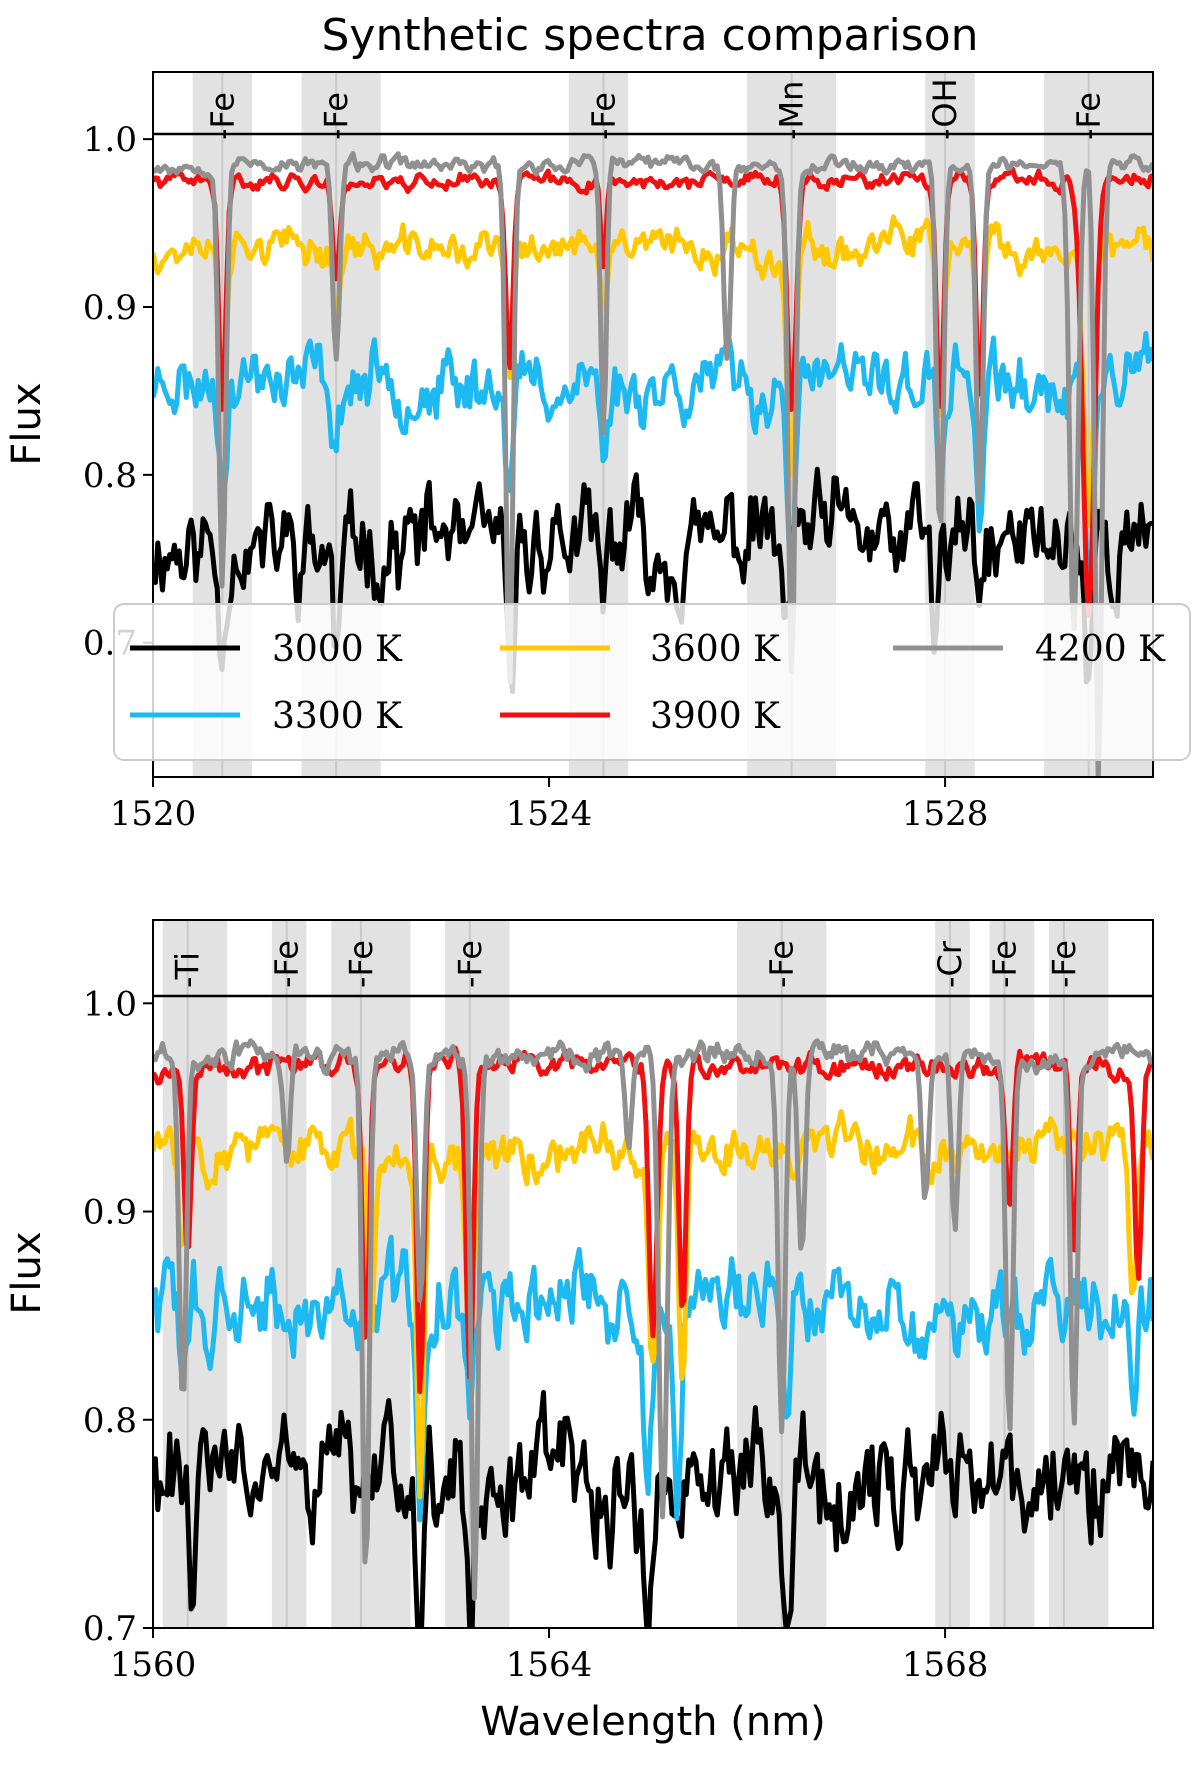  Describe the element at coordinates (1100, 649) in the screenshot. I see `legend-label: 4200 K` at that location.